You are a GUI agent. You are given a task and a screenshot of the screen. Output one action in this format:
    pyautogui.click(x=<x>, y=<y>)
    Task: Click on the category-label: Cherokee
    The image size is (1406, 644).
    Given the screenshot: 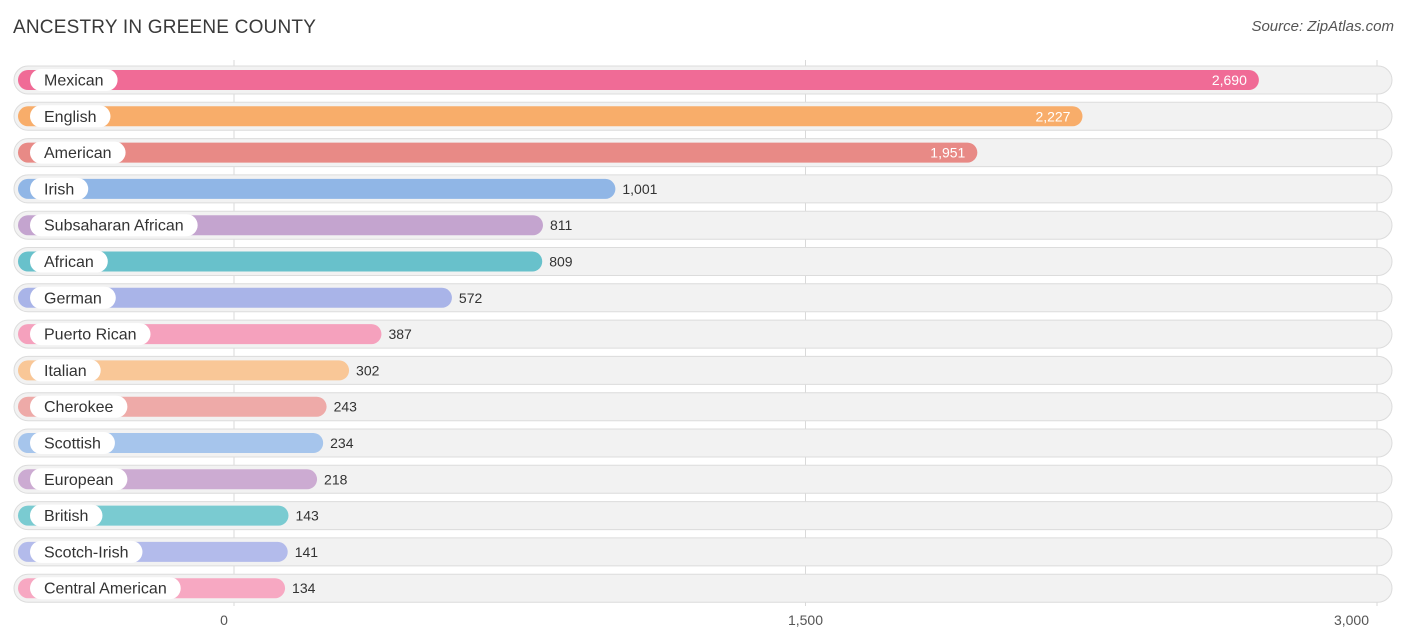 What is the action you would take?
    pyautogui.click(x=78, y=407)
    